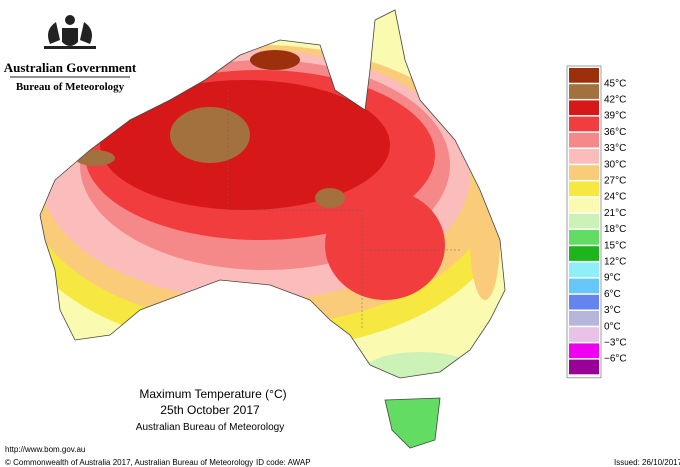 The height and width of the screenshot is (467, 680). I want to click on legend-label: 18°C, so click(615, 229).